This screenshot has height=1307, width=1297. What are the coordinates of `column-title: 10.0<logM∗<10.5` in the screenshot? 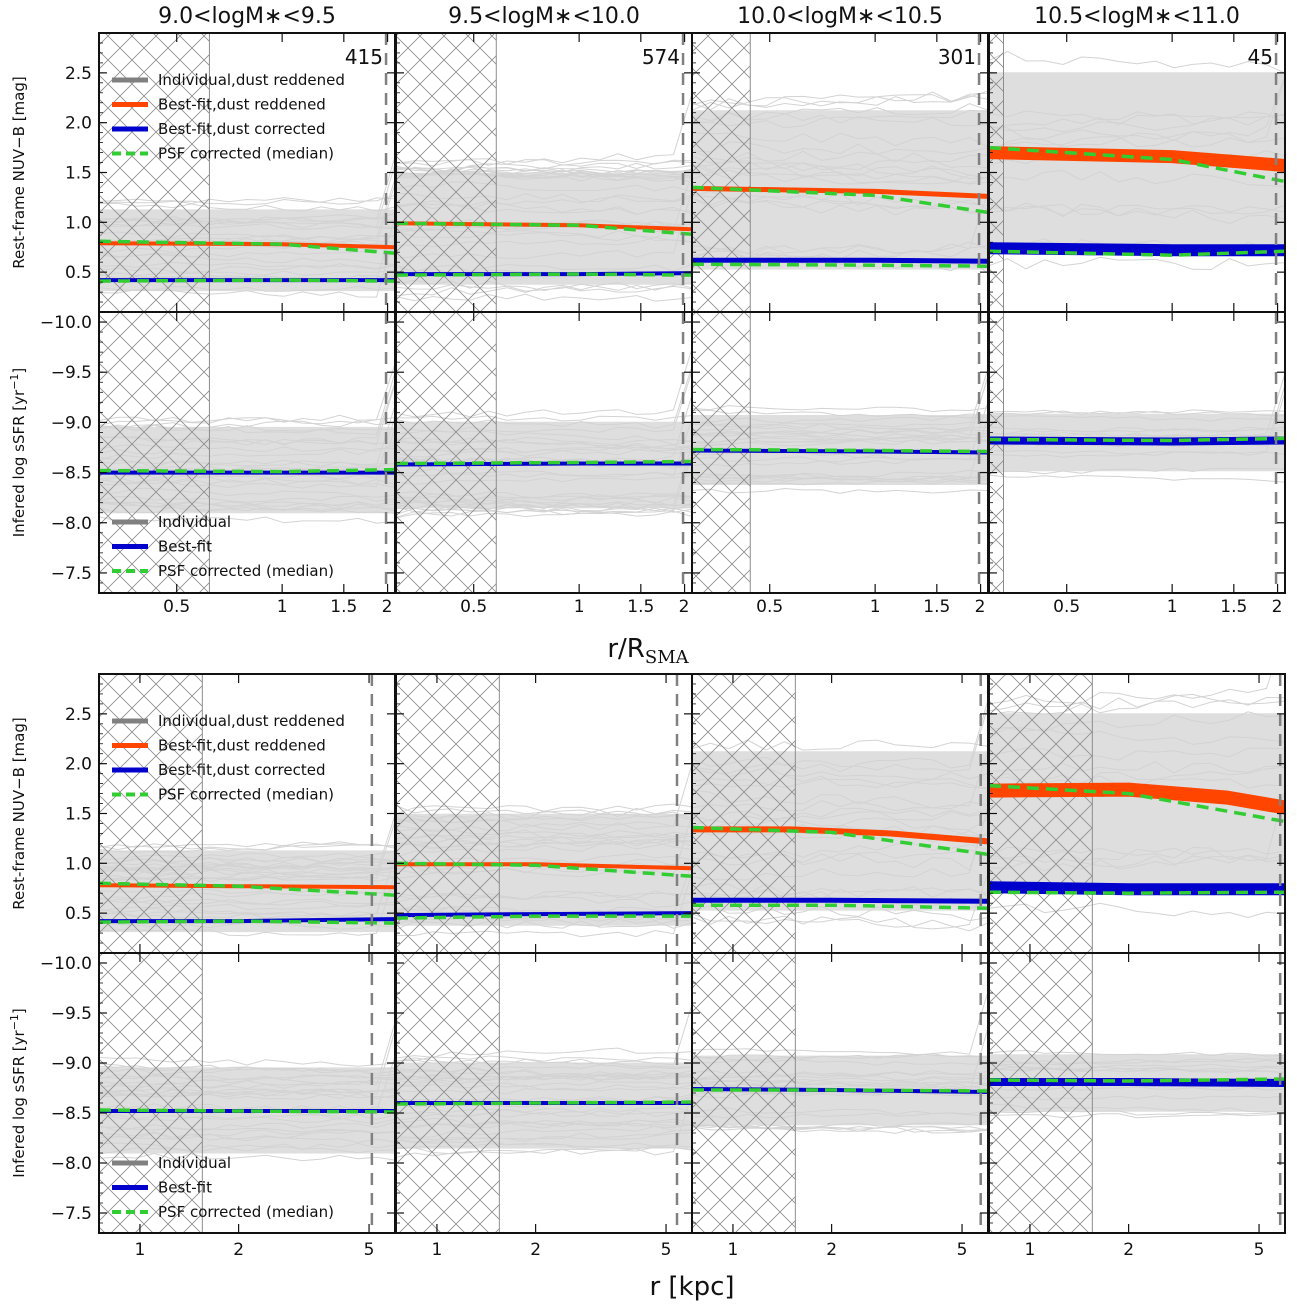 It's located at (840, 16).